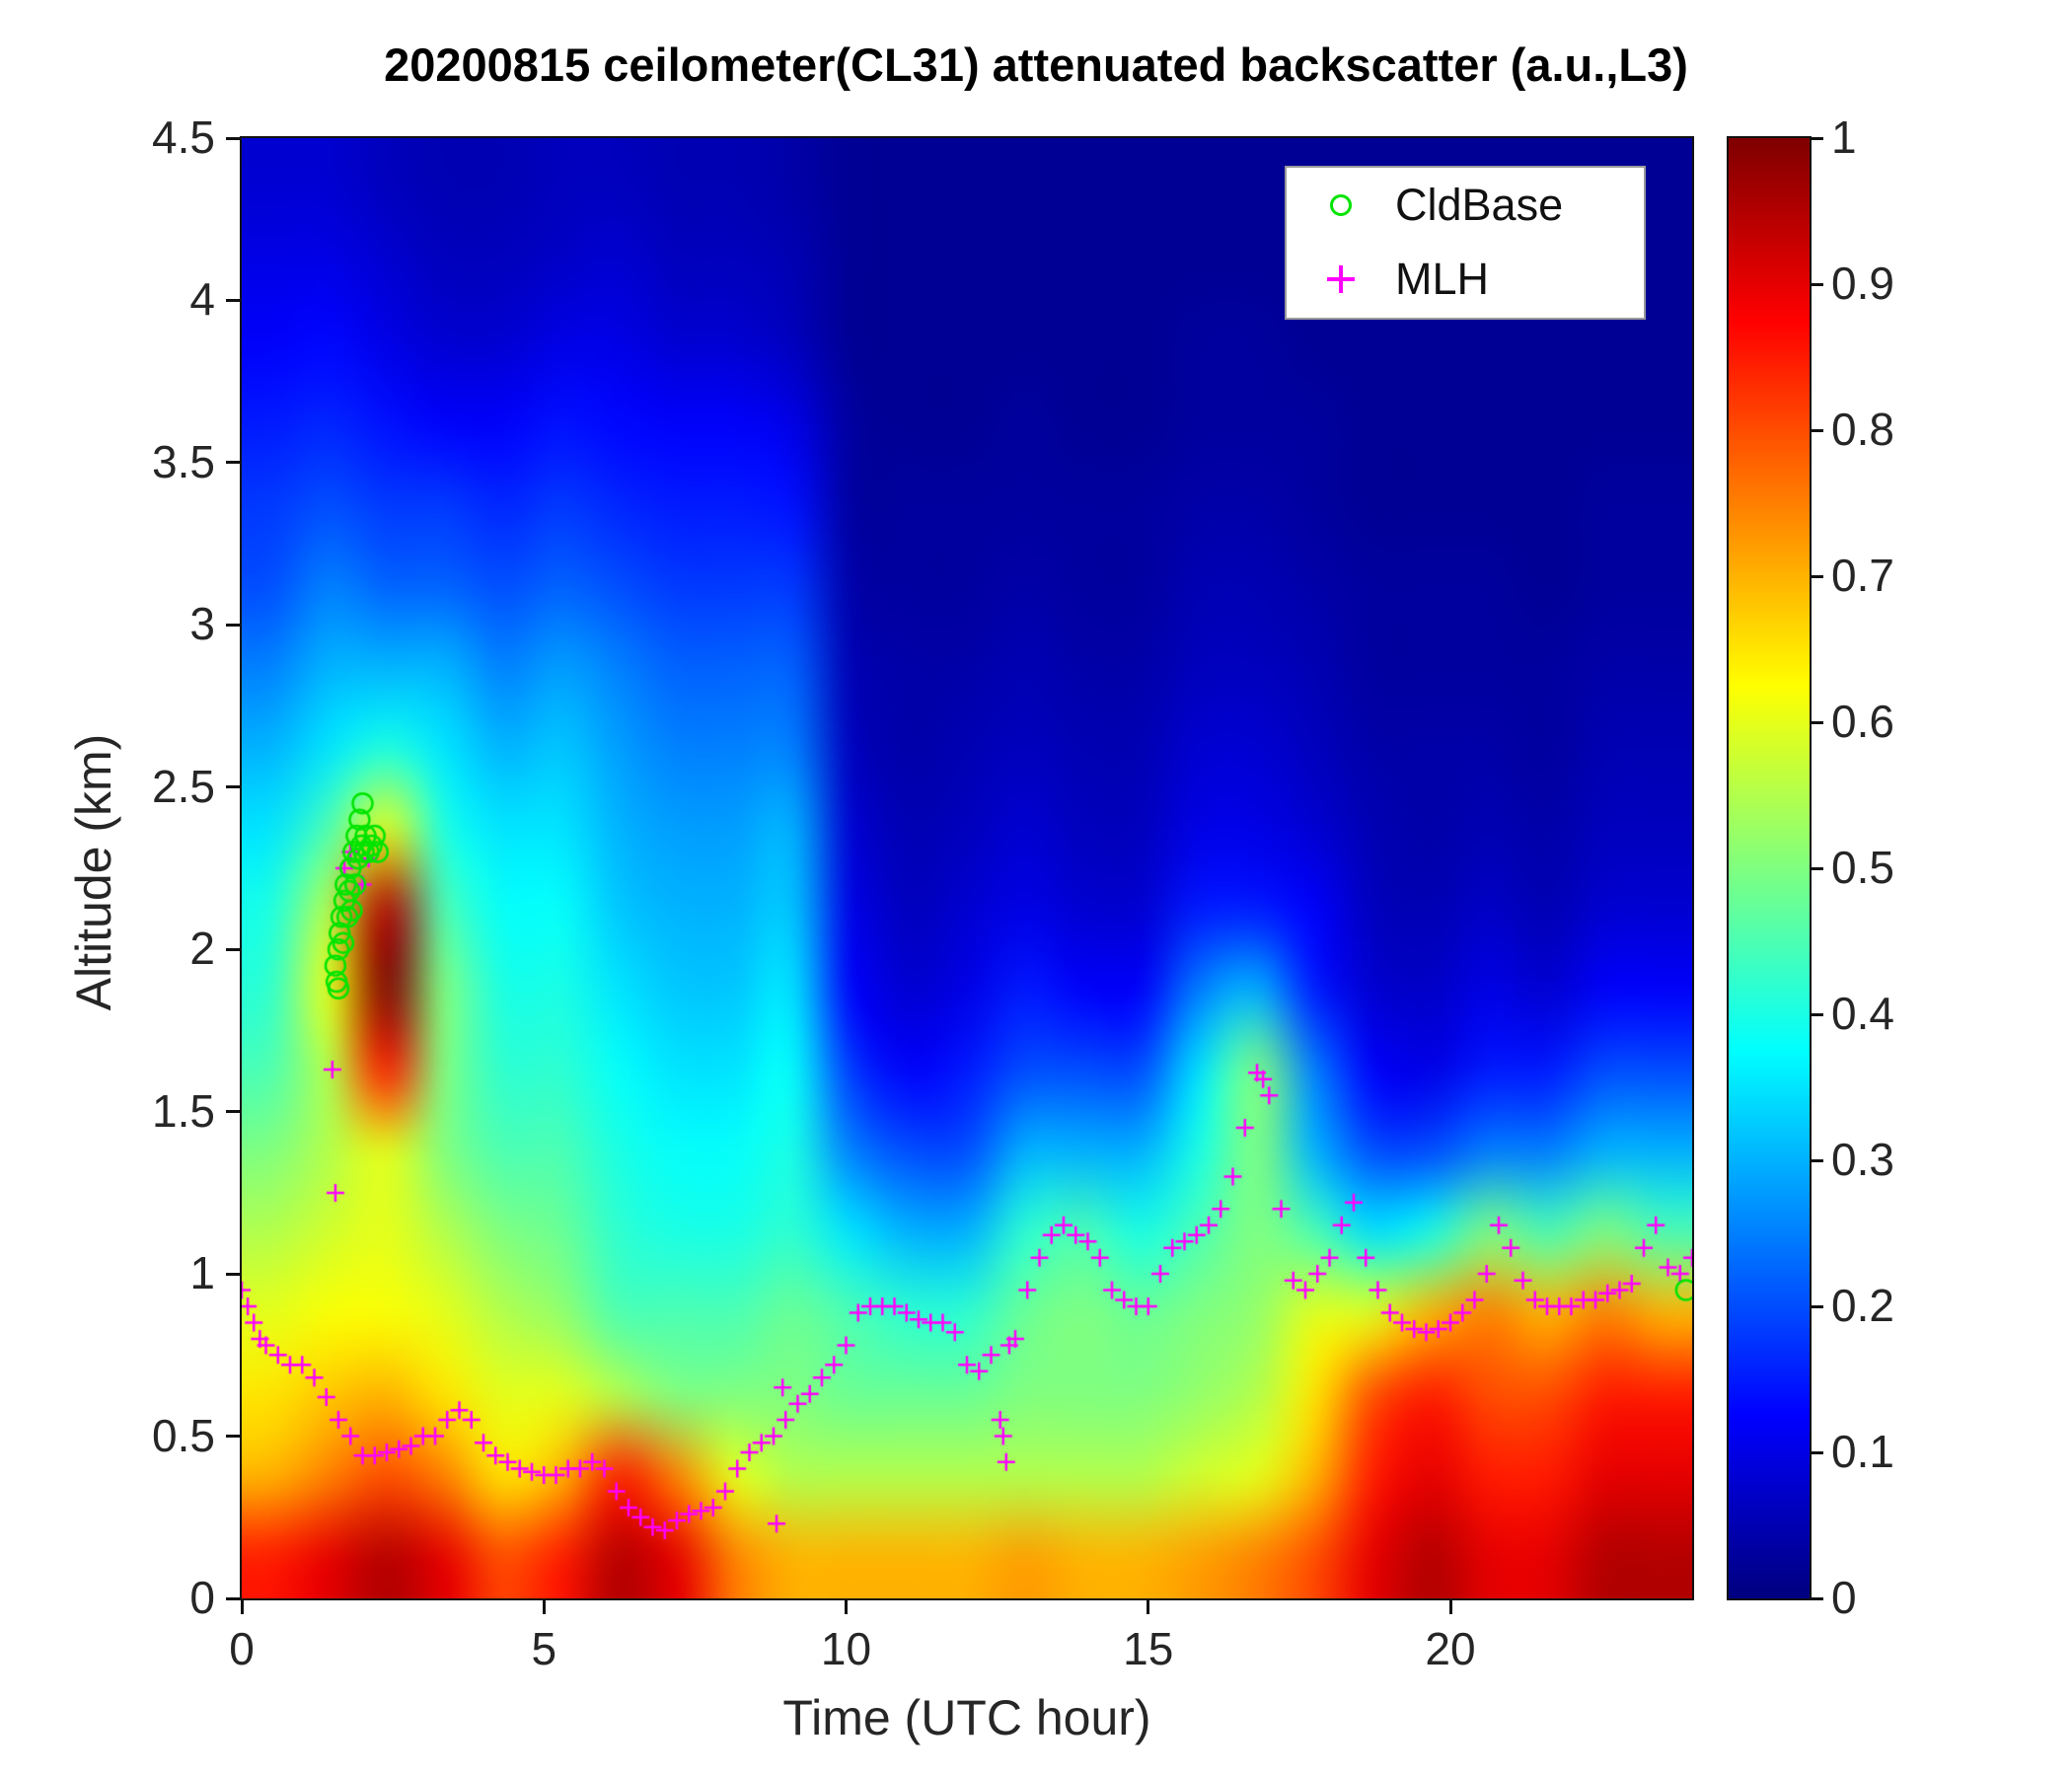 The image size is (2072, 1776). I want to click on colorbar-tick-label: 0.6, so click(1862, 722).